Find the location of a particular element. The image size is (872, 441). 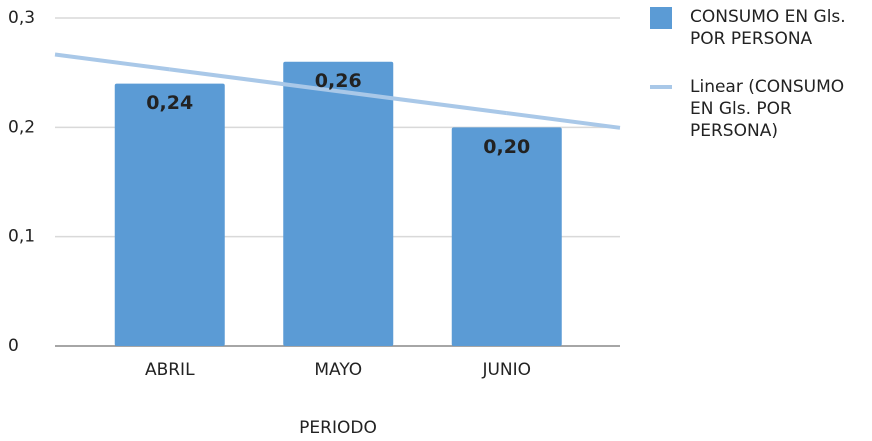

x-axis-label: PERIODO is located at coordinates (338, 428).